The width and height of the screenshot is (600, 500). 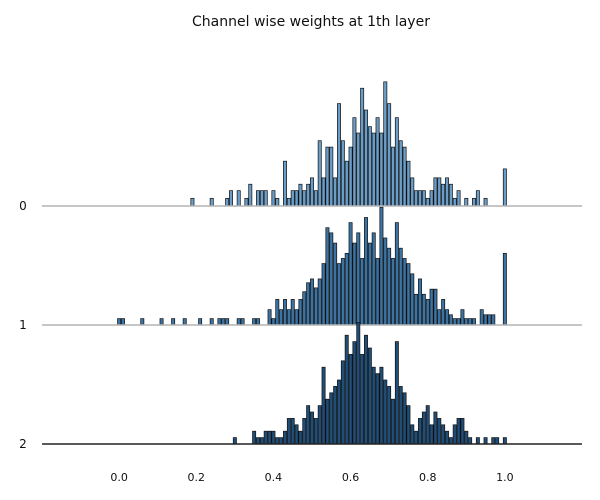 I want to click on x-tick-label: 1.0, so click(x=505, y=477).